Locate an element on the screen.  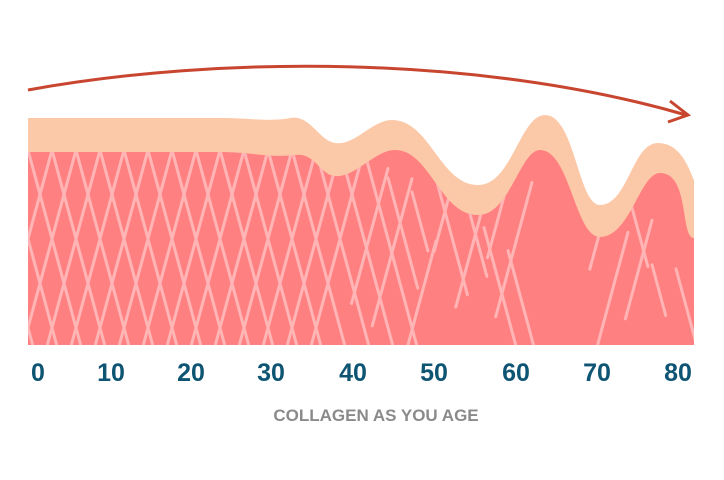
age-label: 50 is located at coordinates (434, 373).